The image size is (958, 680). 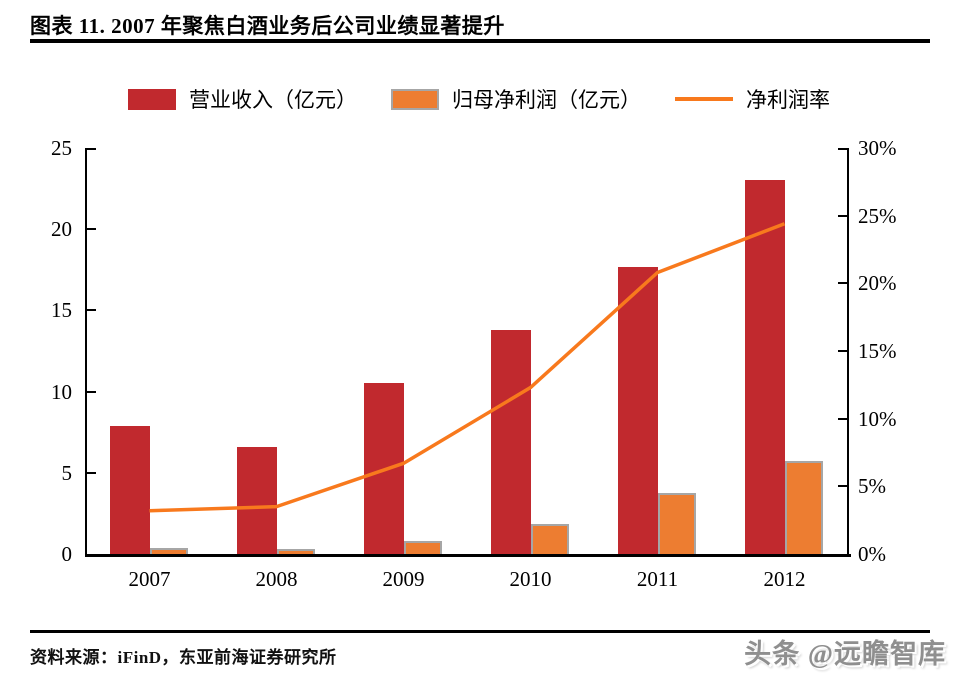 What do you see at coordinates (788, 100) in the screenshot?
I see `legend-label: 净利润率` at bounding box center [788, 100].